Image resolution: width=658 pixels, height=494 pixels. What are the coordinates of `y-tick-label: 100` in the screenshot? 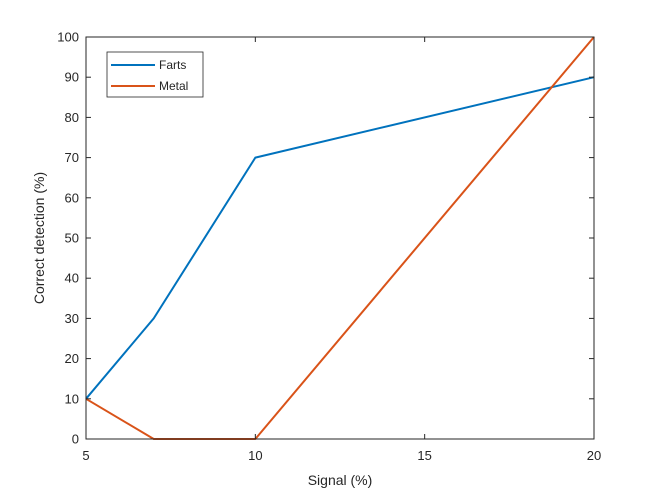 It's located at (68, 37).